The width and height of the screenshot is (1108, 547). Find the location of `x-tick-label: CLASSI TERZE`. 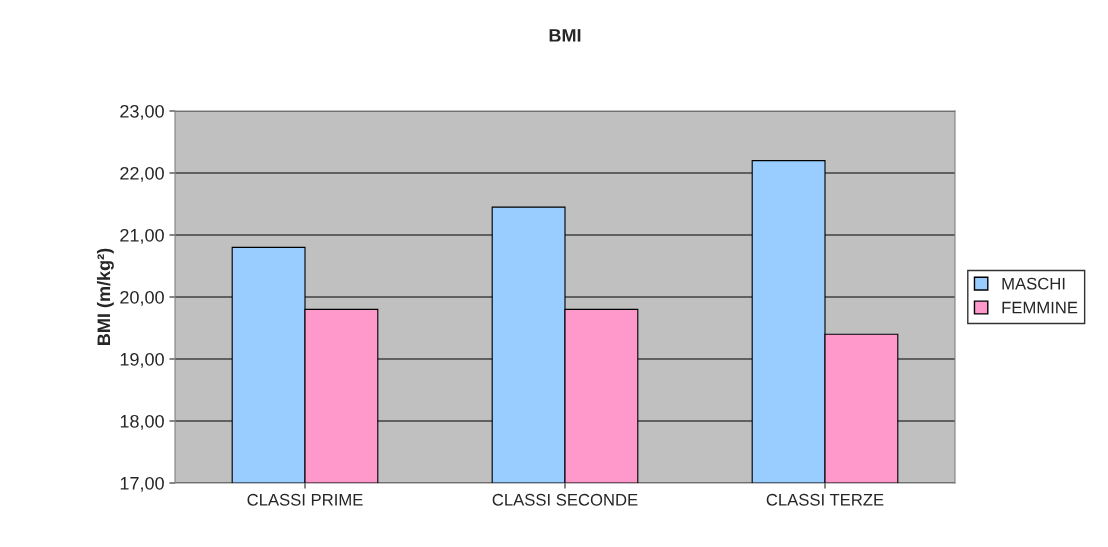

x-tick-label: CLASSI TERZE is located at coordinates (825, 499).